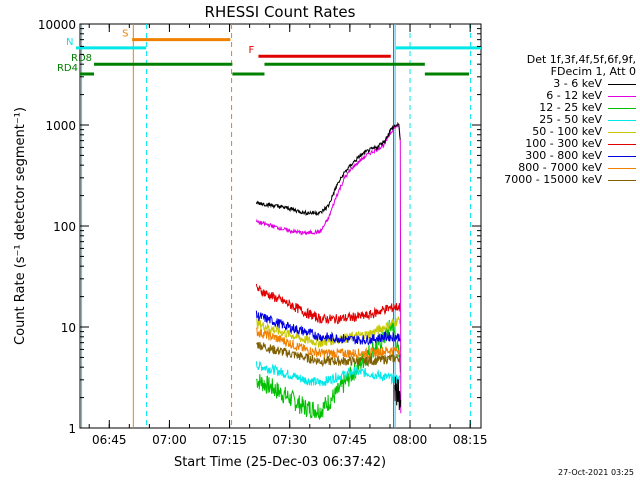 The image size is (640, 480). I want to click on y-tick-label: 1, so click(72, 429).